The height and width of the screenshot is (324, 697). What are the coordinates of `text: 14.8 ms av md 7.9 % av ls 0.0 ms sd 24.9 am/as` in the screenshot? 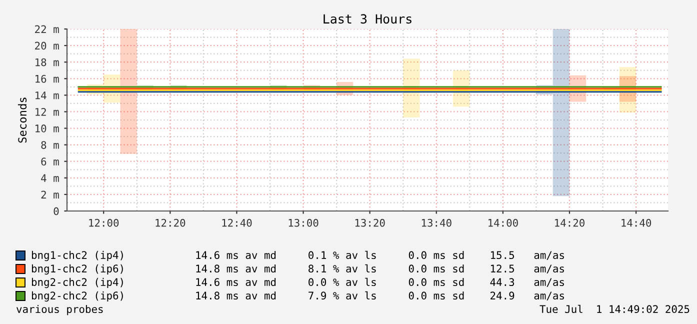 It's located at (380, 295).